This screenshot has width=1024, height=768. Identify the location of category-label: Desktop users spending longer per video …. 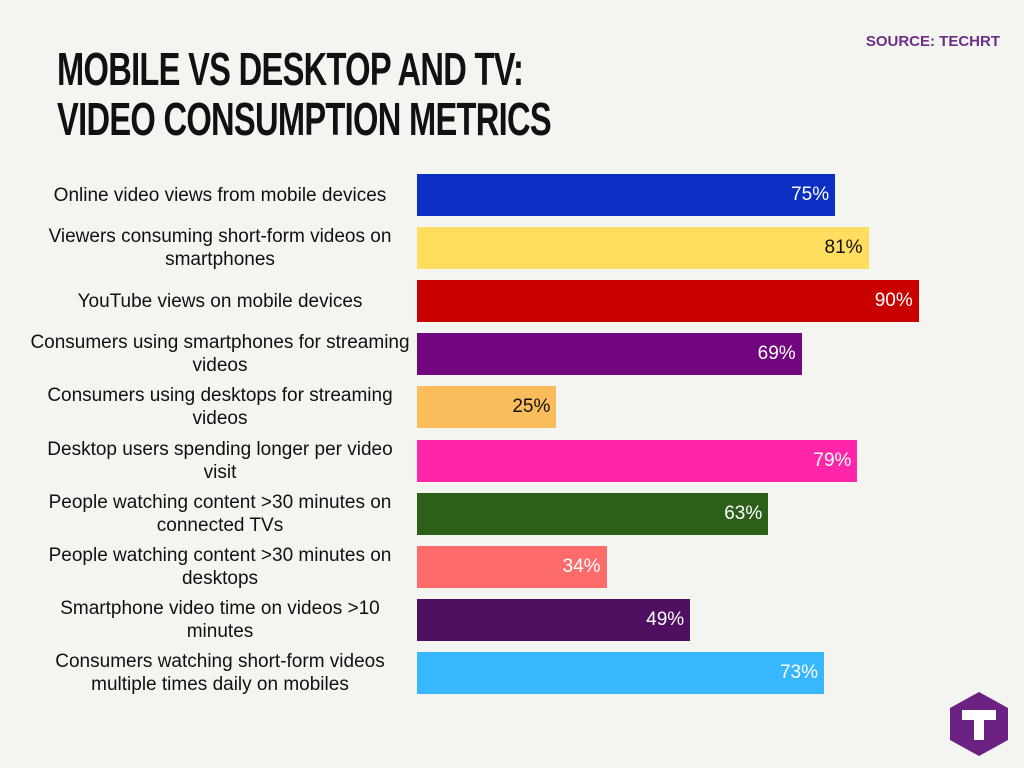
(220, 460).